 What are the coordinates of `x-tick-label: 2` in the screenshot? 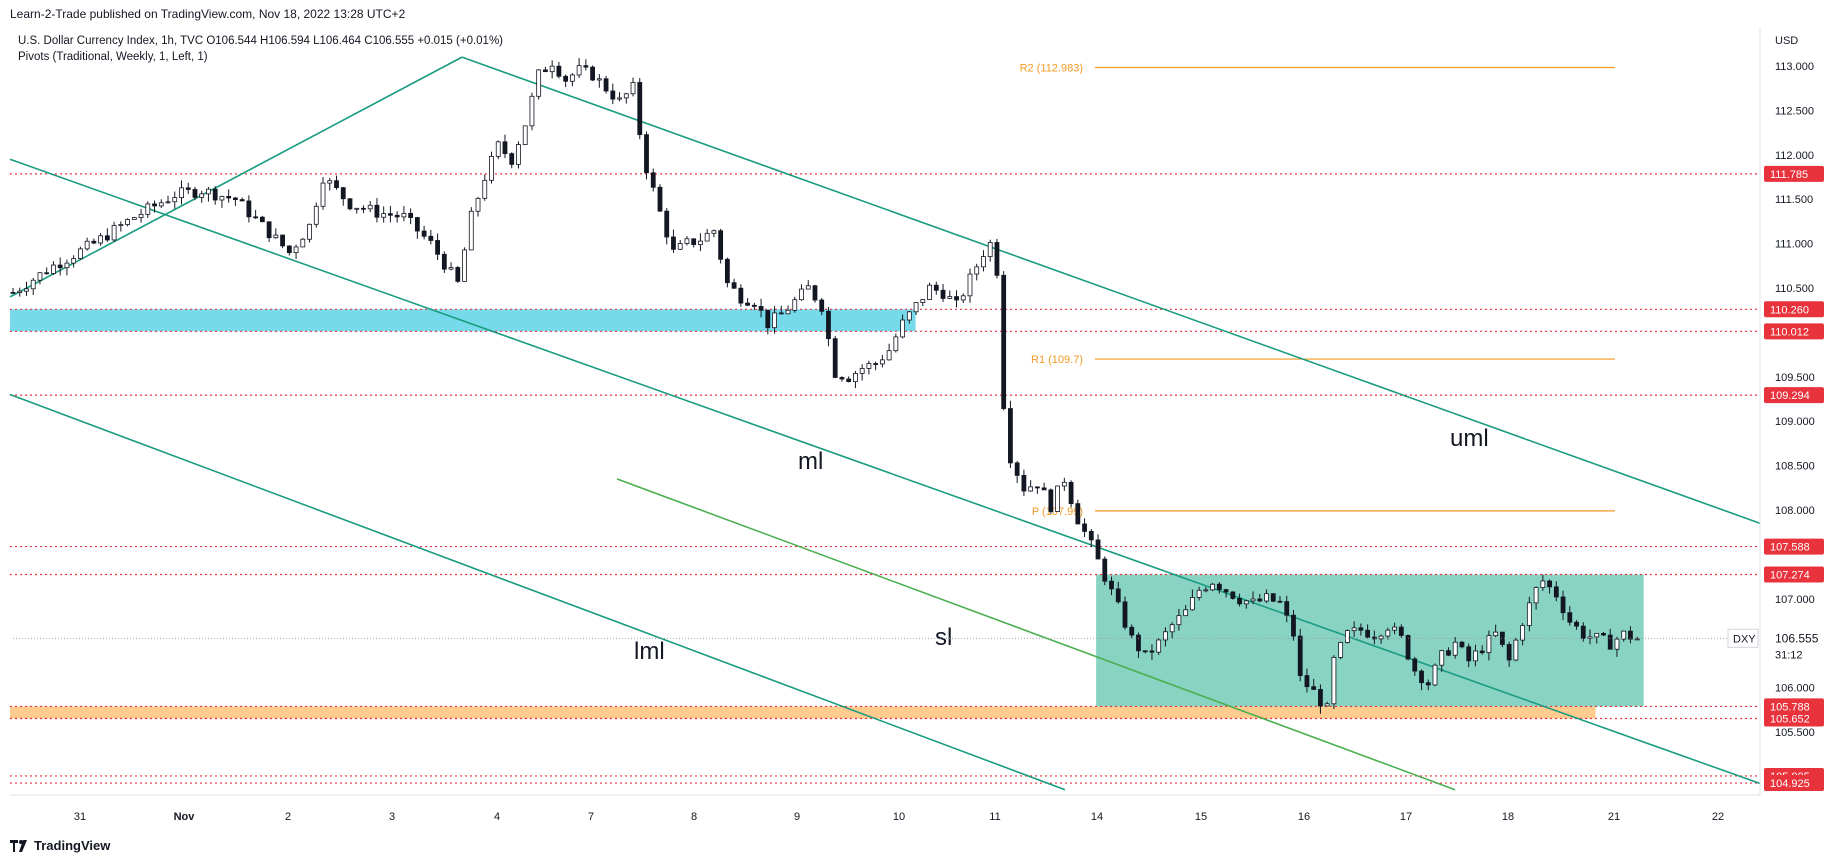 It's located at (288, 817).